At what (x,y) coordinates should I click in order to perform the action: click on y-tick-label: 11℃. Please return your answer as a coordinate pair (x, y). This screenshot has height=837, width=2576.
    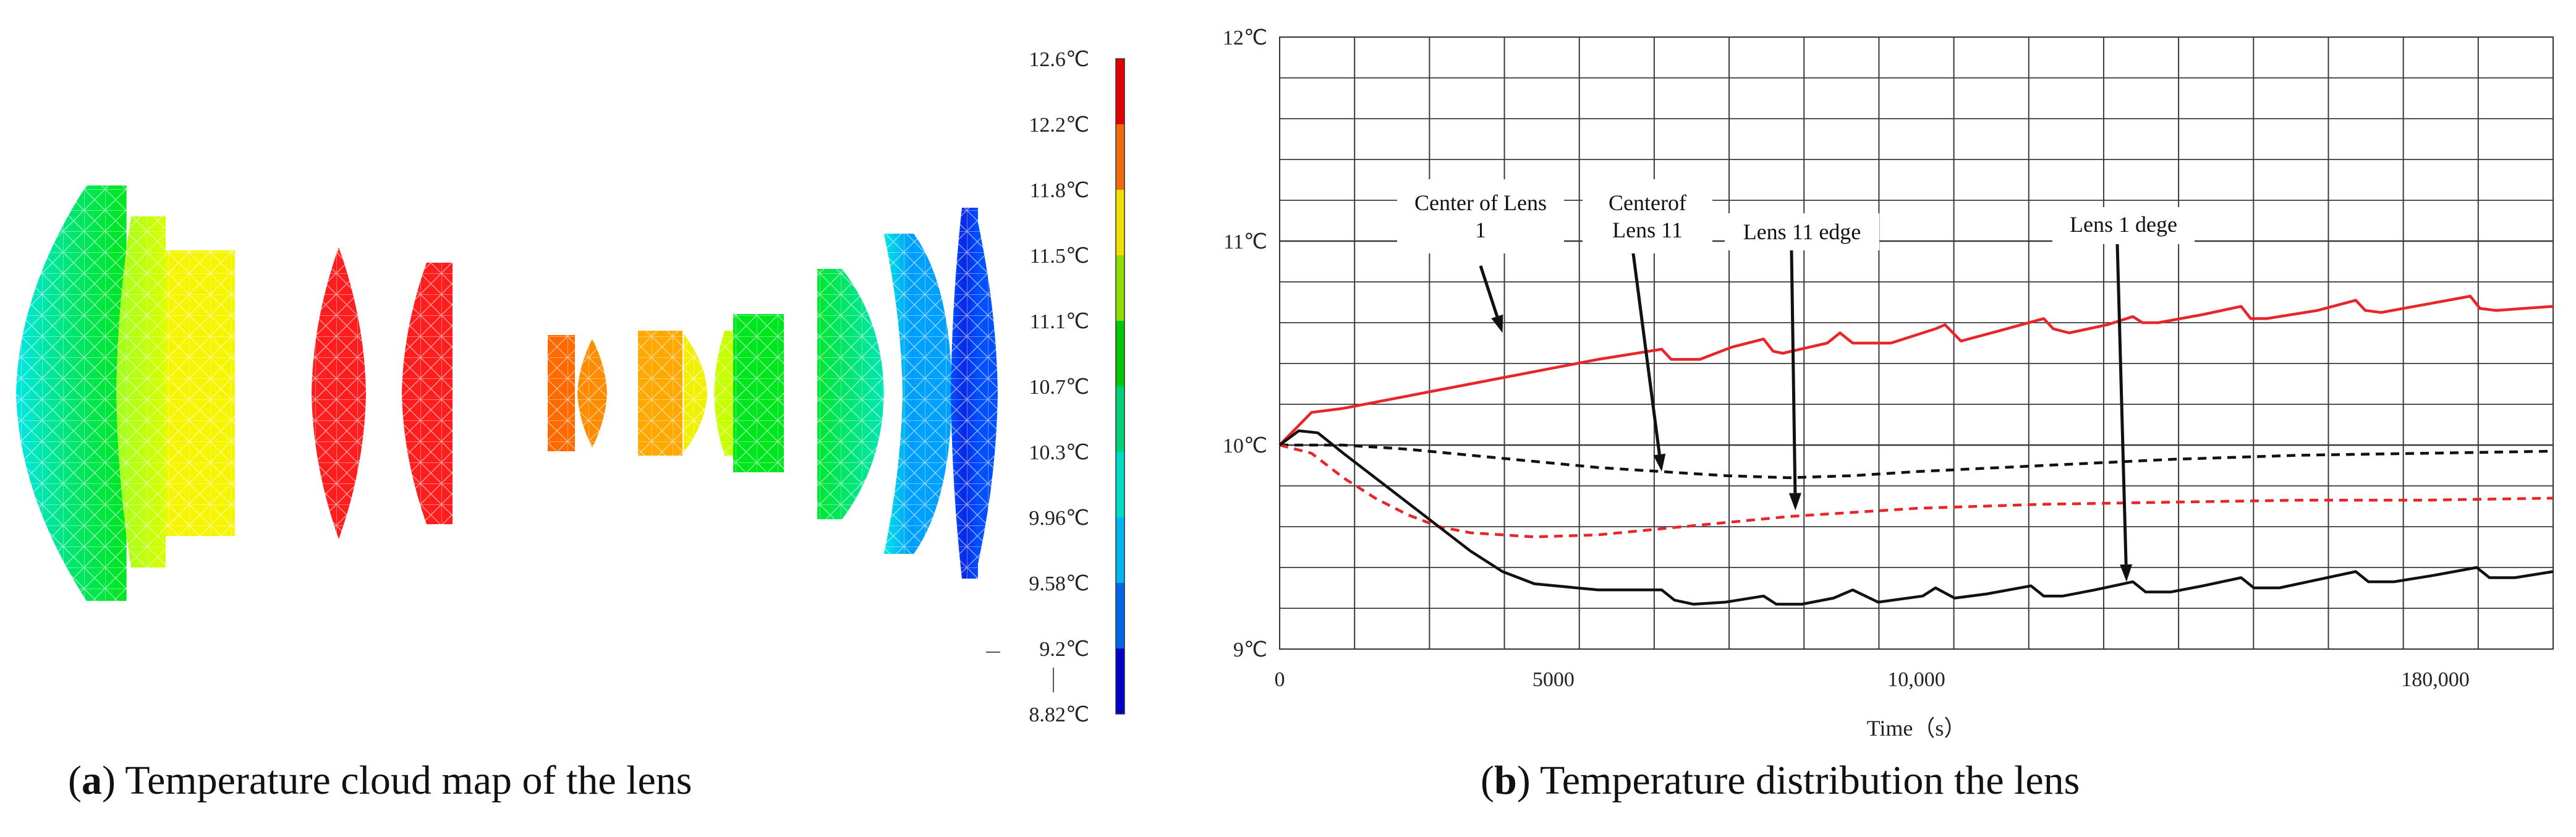
    Looking at the image, I should click on (1245, 242).